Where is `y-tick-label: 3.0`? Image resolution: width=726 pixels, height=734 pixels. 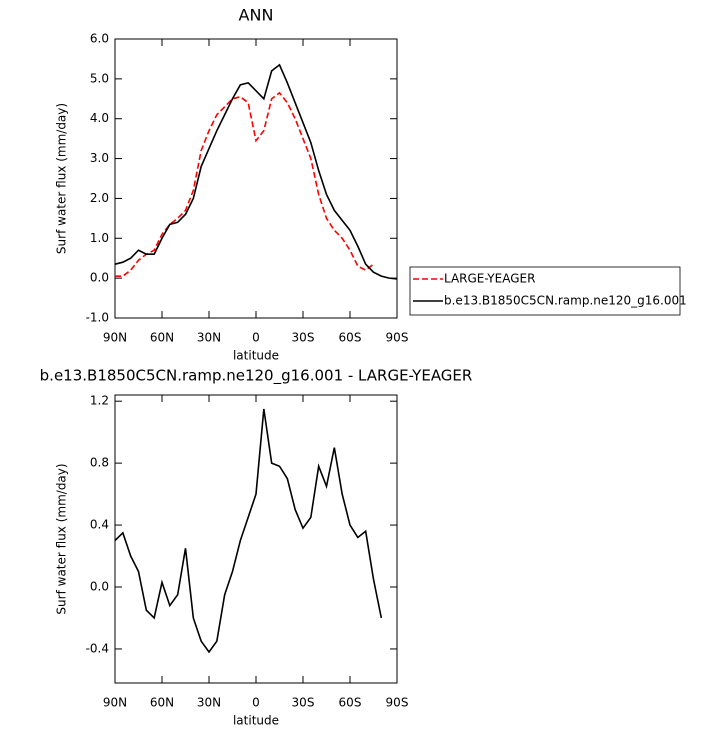 y-tick-label: 3.0 is located at coordinates (99, 158).